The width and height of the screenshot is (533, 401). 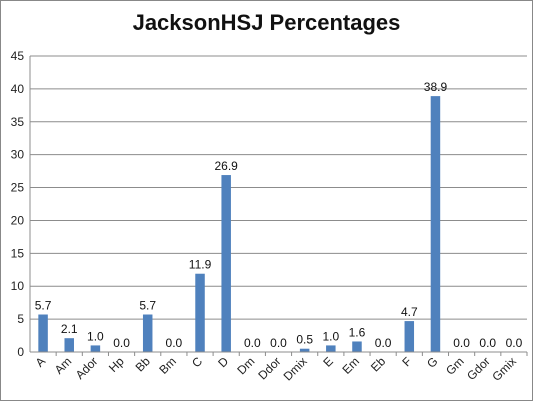 I want to click on x-tick-label: Ador, so click(x=87, y=368).